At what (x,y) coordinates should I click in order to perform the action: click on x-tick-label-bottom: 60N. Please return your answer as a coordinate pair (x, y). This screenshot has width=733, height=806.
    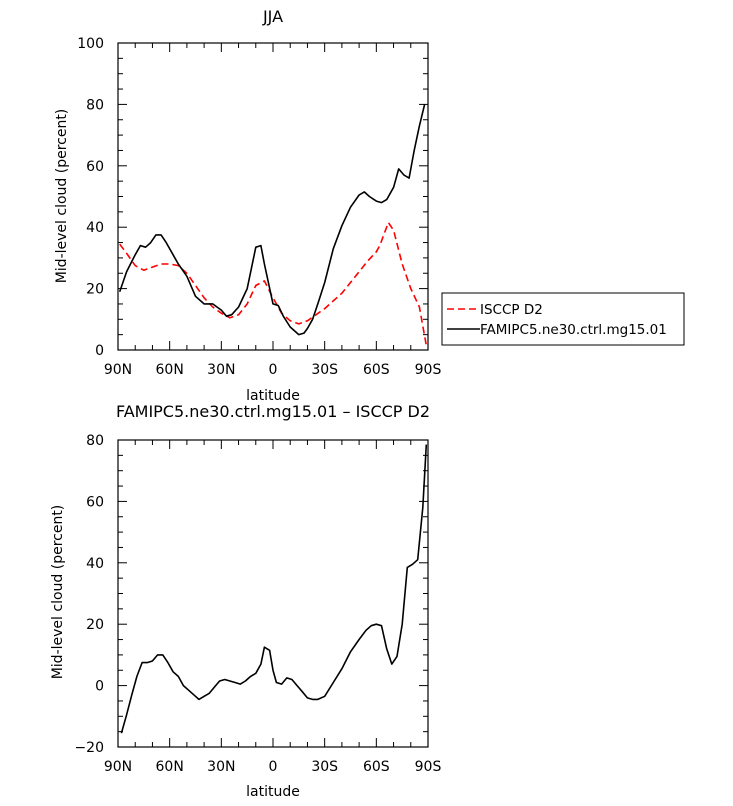
    Looking at the image, I should click on (170, 767).